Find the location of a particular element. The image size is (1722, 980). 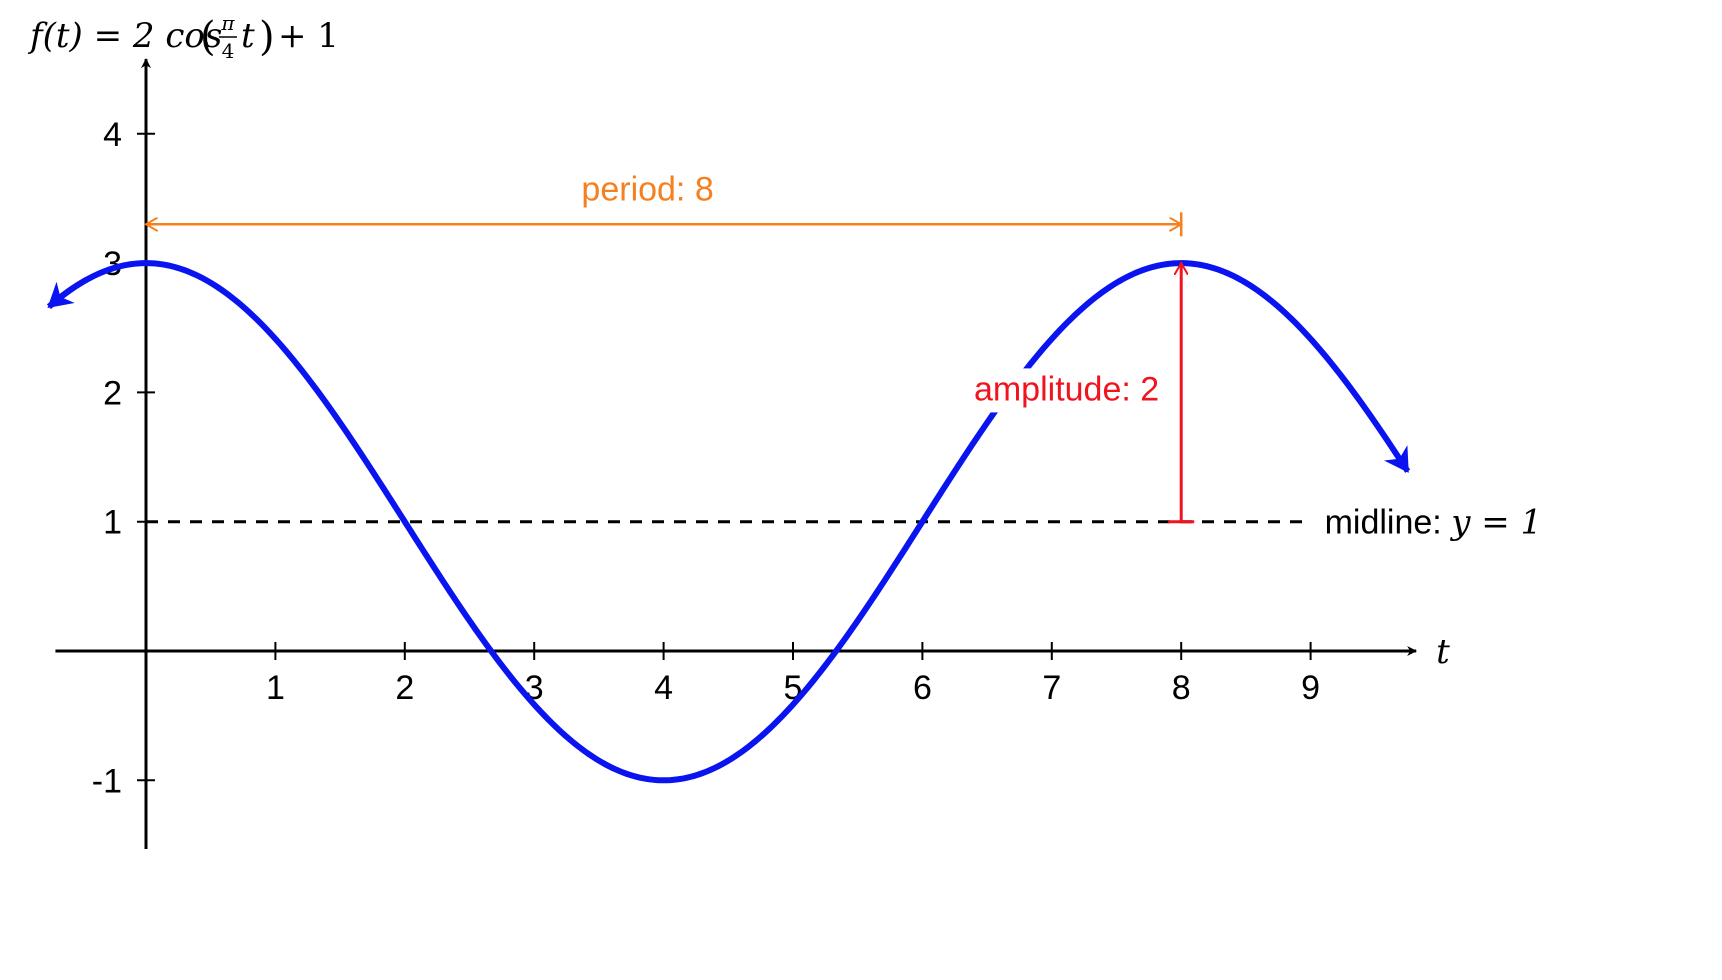

svg-text: f(t) = 2 cos is located at coordinates (124, 36).